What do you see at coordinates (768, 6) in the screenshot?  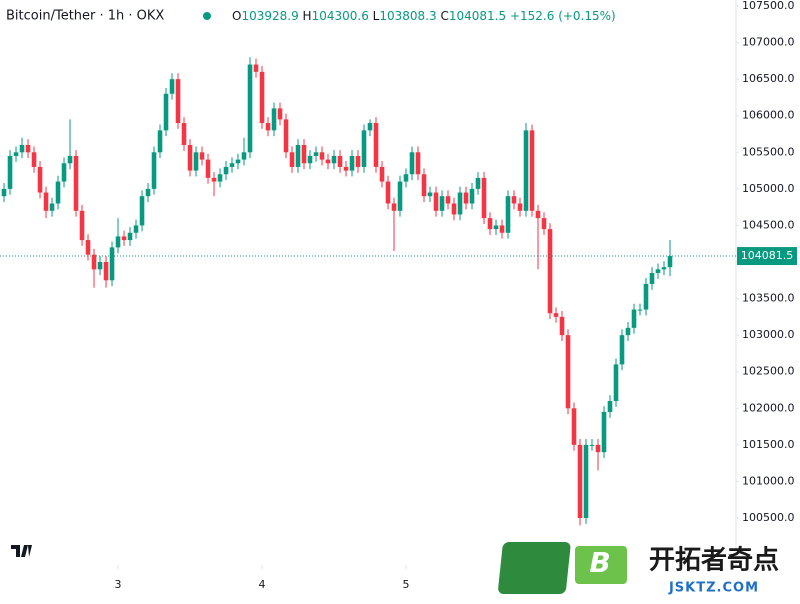 I see `y-tick-label: 107500.0` at bounding box center [768, 6].